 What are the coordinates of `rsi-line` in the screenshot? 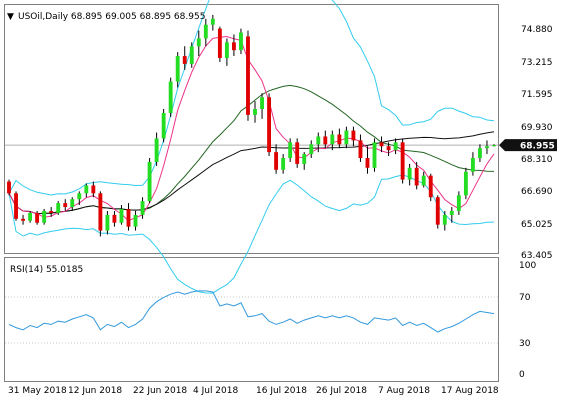 It's located at (251, 311).